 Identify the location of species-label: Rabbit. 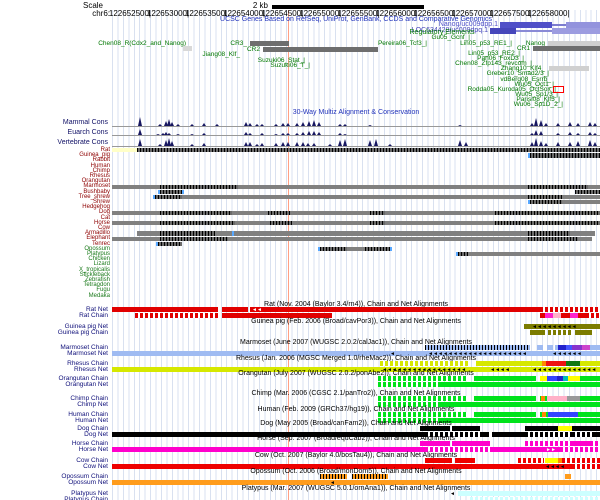
(101, 160).